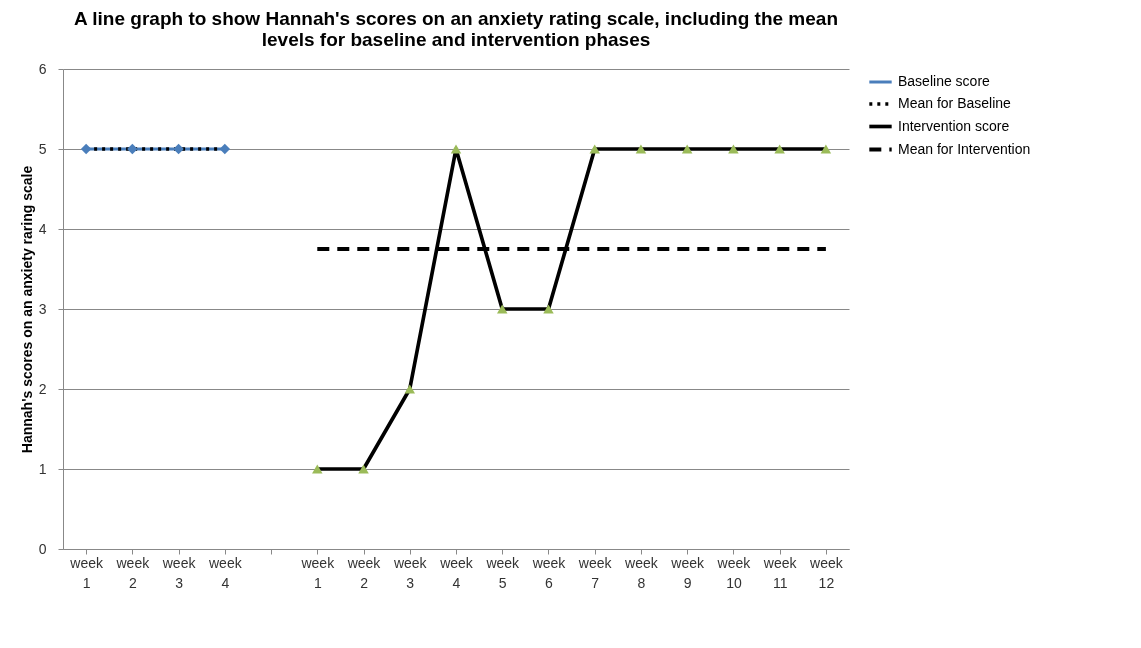  I want to click on x-tick-label: week 9, so click(688, 572).